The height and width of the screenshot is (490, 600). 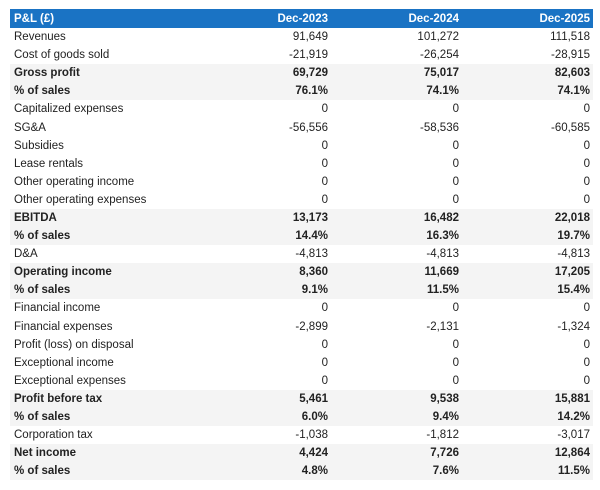 What do you see at coordinates (527, 398) in the screenshot?
I see `row-value: 15,881` at bounding box center [527, 398].